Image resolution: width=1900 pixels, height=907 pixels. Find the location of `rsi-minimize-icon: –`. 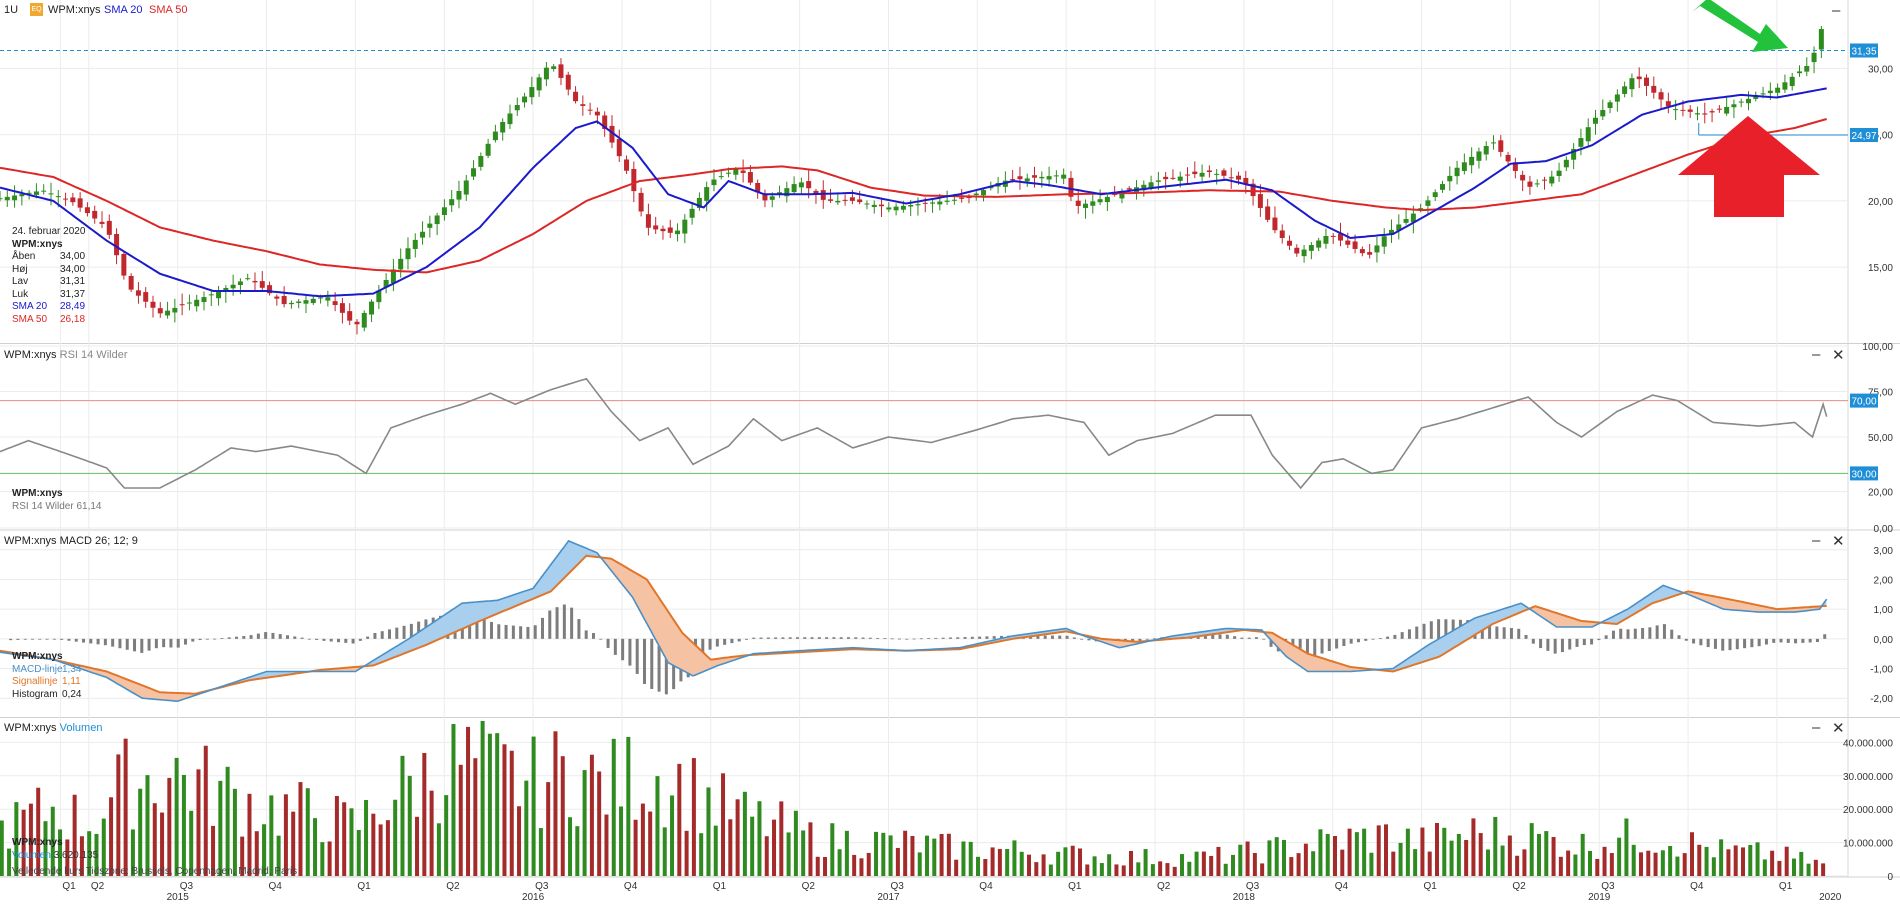

rsi-minimize-icon: – is located at coordinates (1816, 354).